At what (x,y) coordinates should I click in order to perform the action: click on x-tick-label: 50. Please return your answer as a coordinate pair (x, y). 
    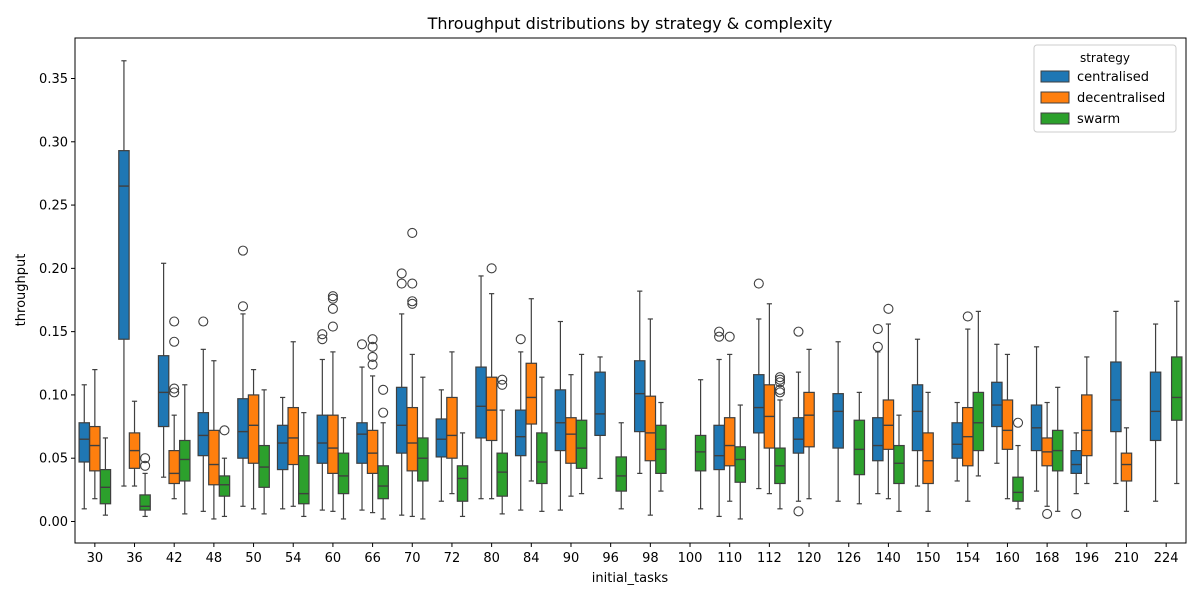
    Looking at the image, I should click on (253, 558).